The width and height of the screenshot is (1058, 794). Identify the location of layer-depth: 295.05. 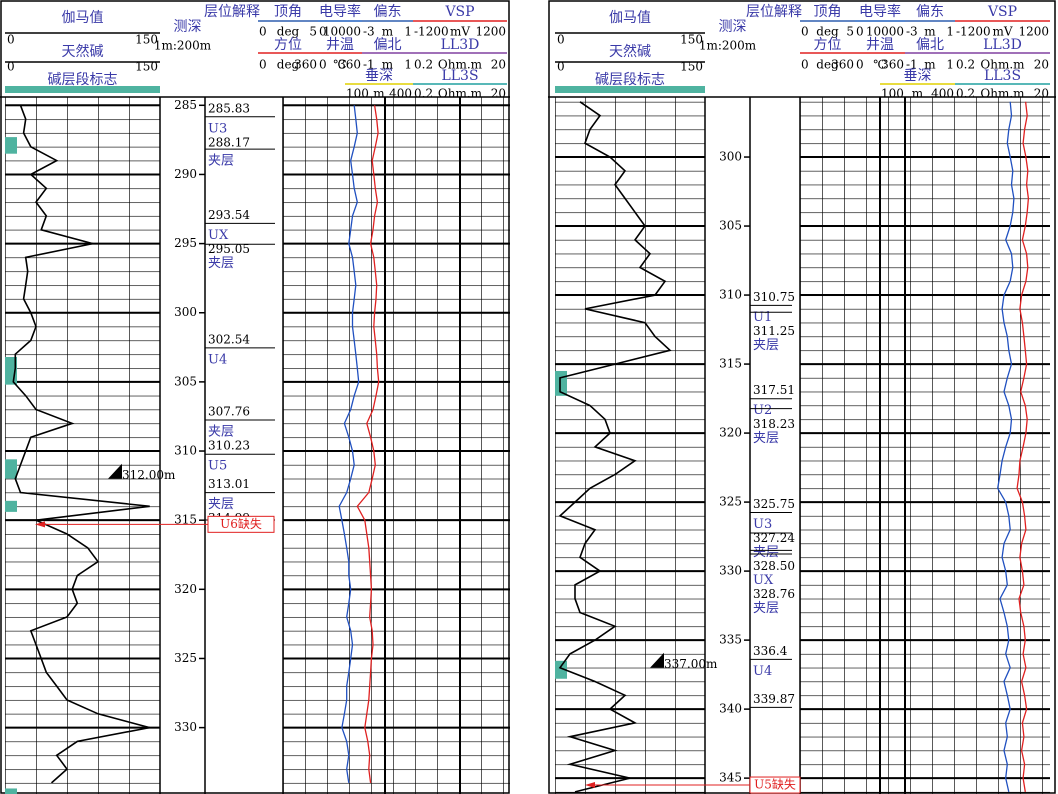
(229, 249).